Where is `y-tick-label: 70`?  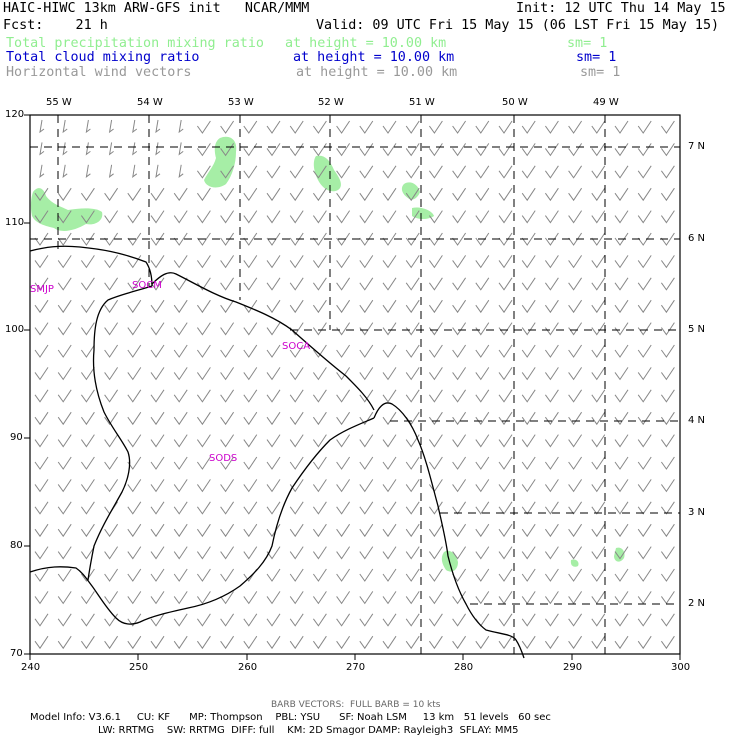
y-tick-label: 70 is located at coordinates (16, 653).